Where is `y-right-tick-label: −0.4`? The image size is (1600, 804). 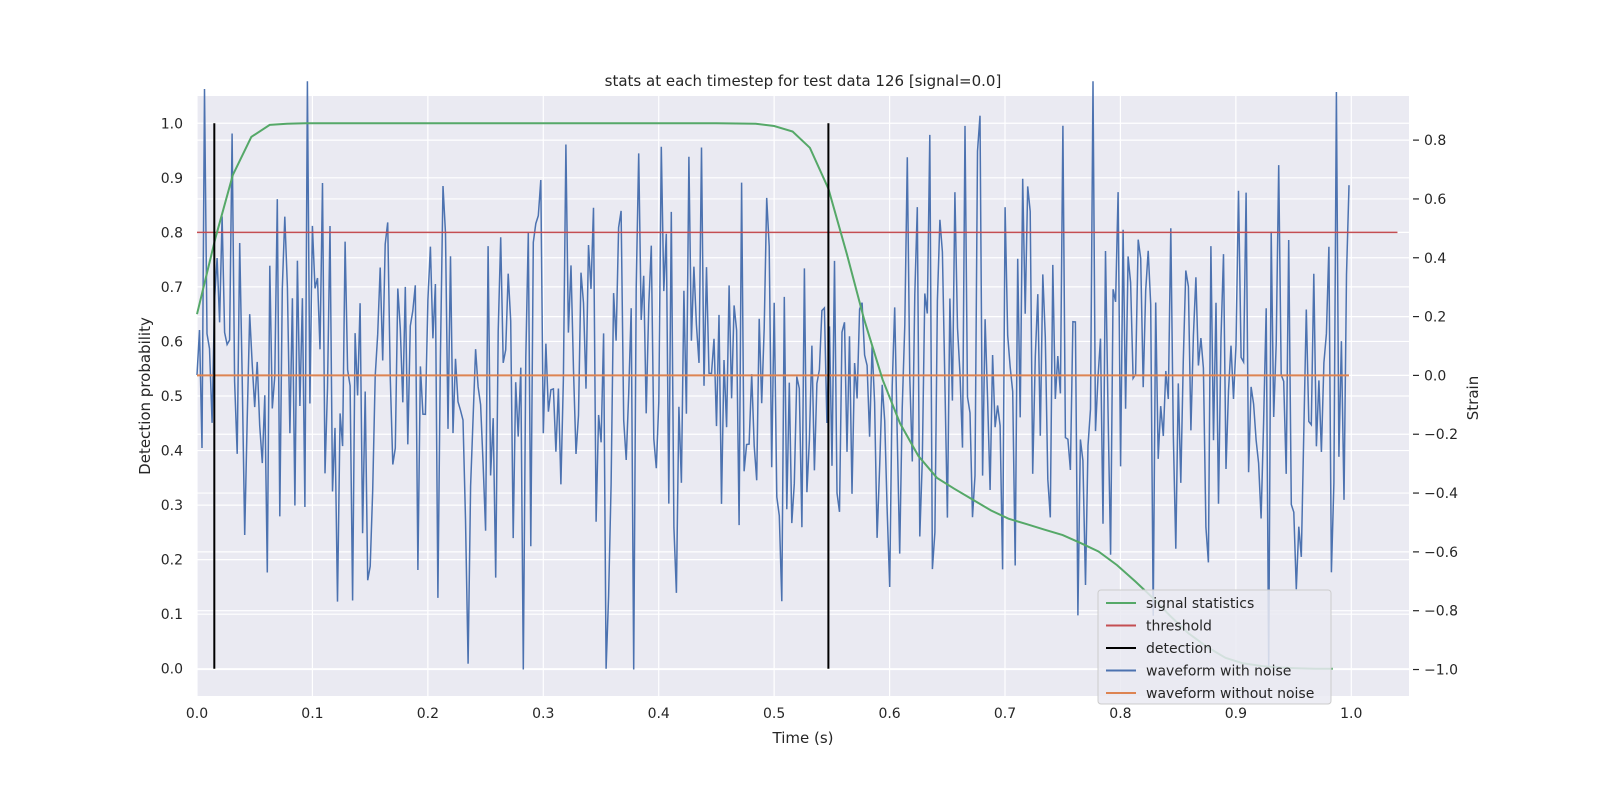 y-right-tick-label: −0.4 is located at coordinates (1441, 494).